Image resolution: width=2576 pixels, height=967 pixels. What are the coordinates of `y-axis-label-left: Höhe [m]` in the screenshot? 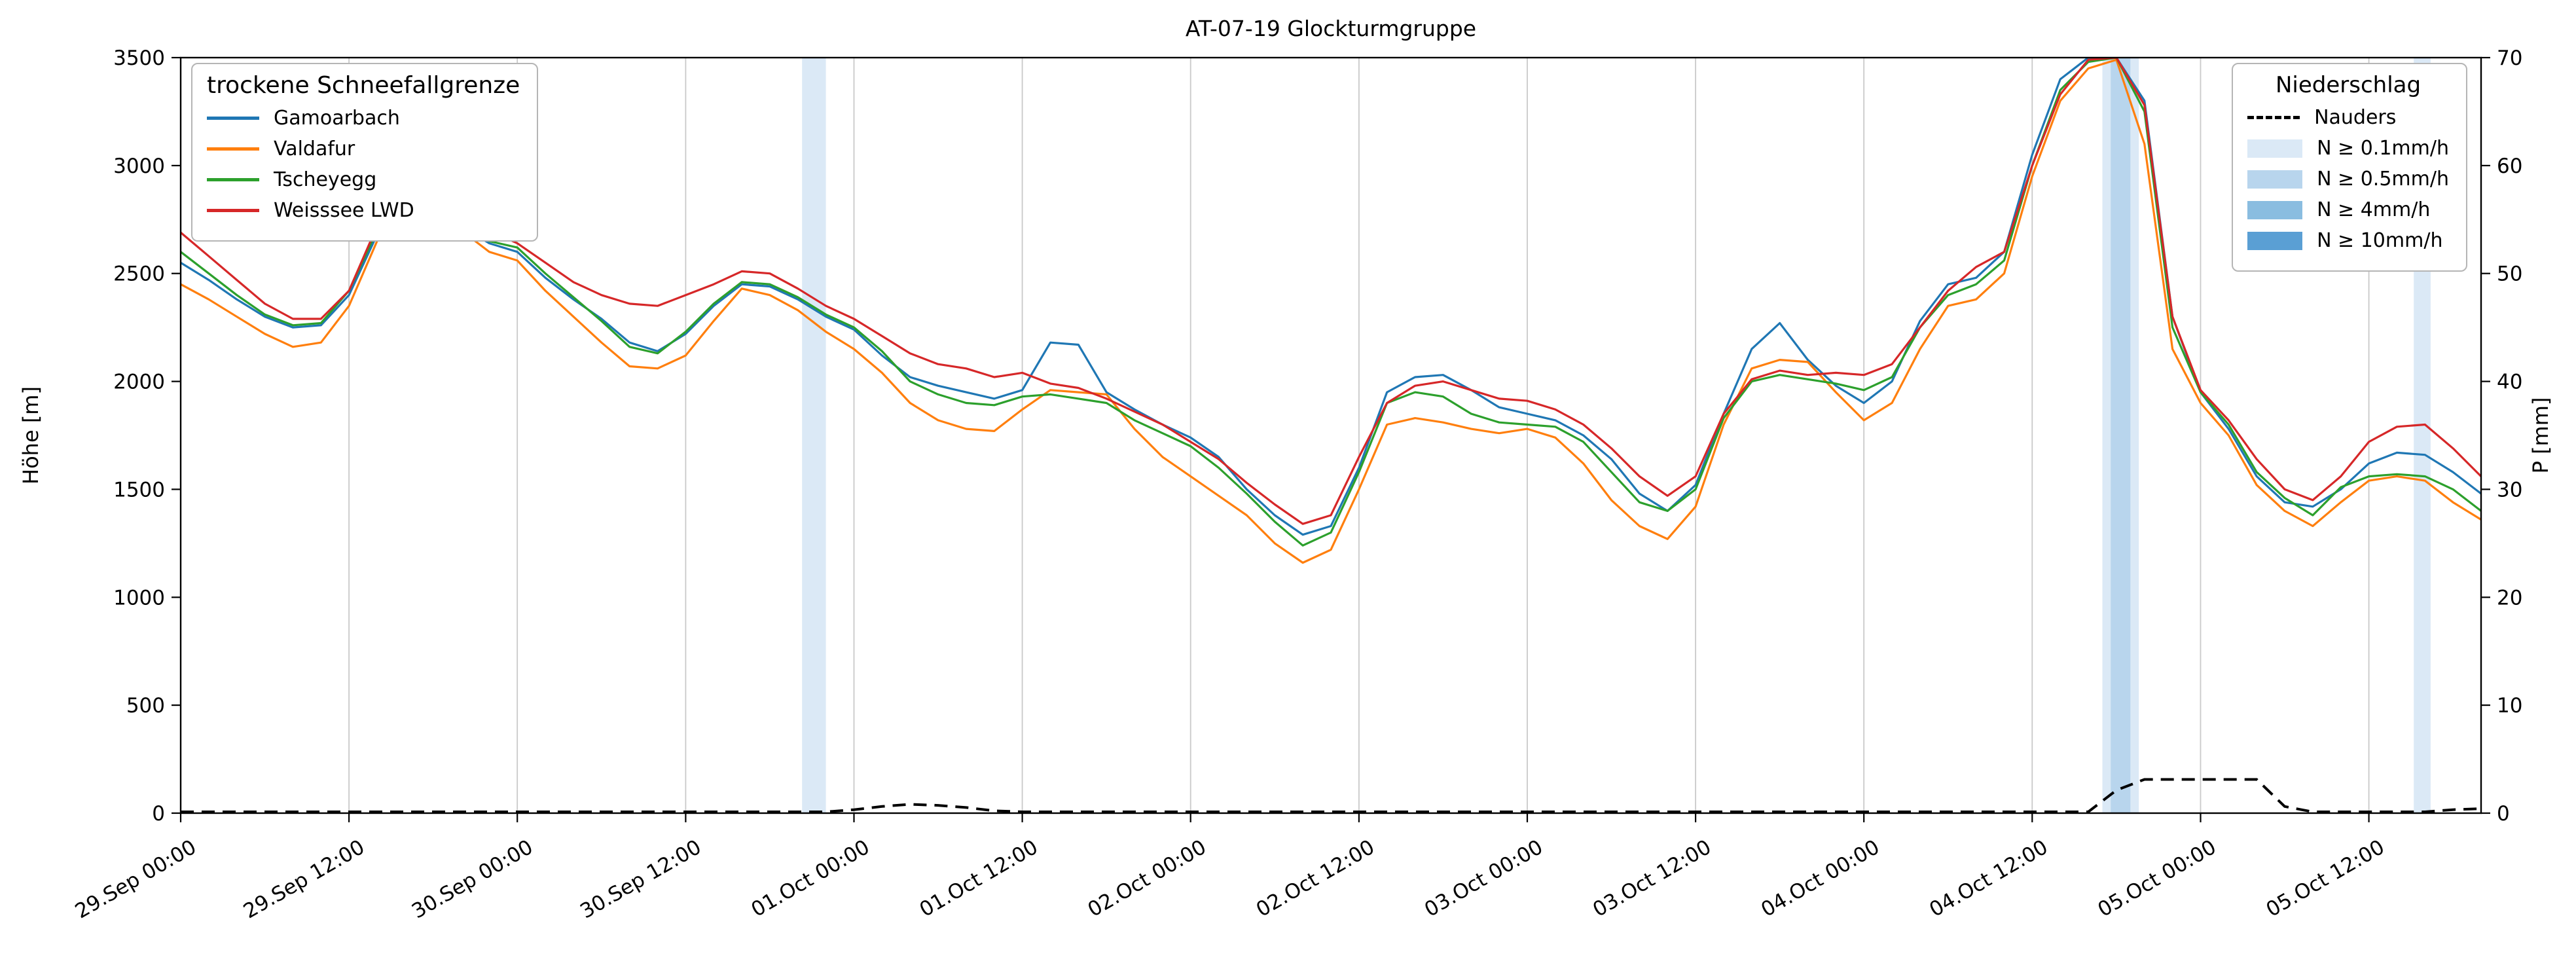 It's located at (30, 435).